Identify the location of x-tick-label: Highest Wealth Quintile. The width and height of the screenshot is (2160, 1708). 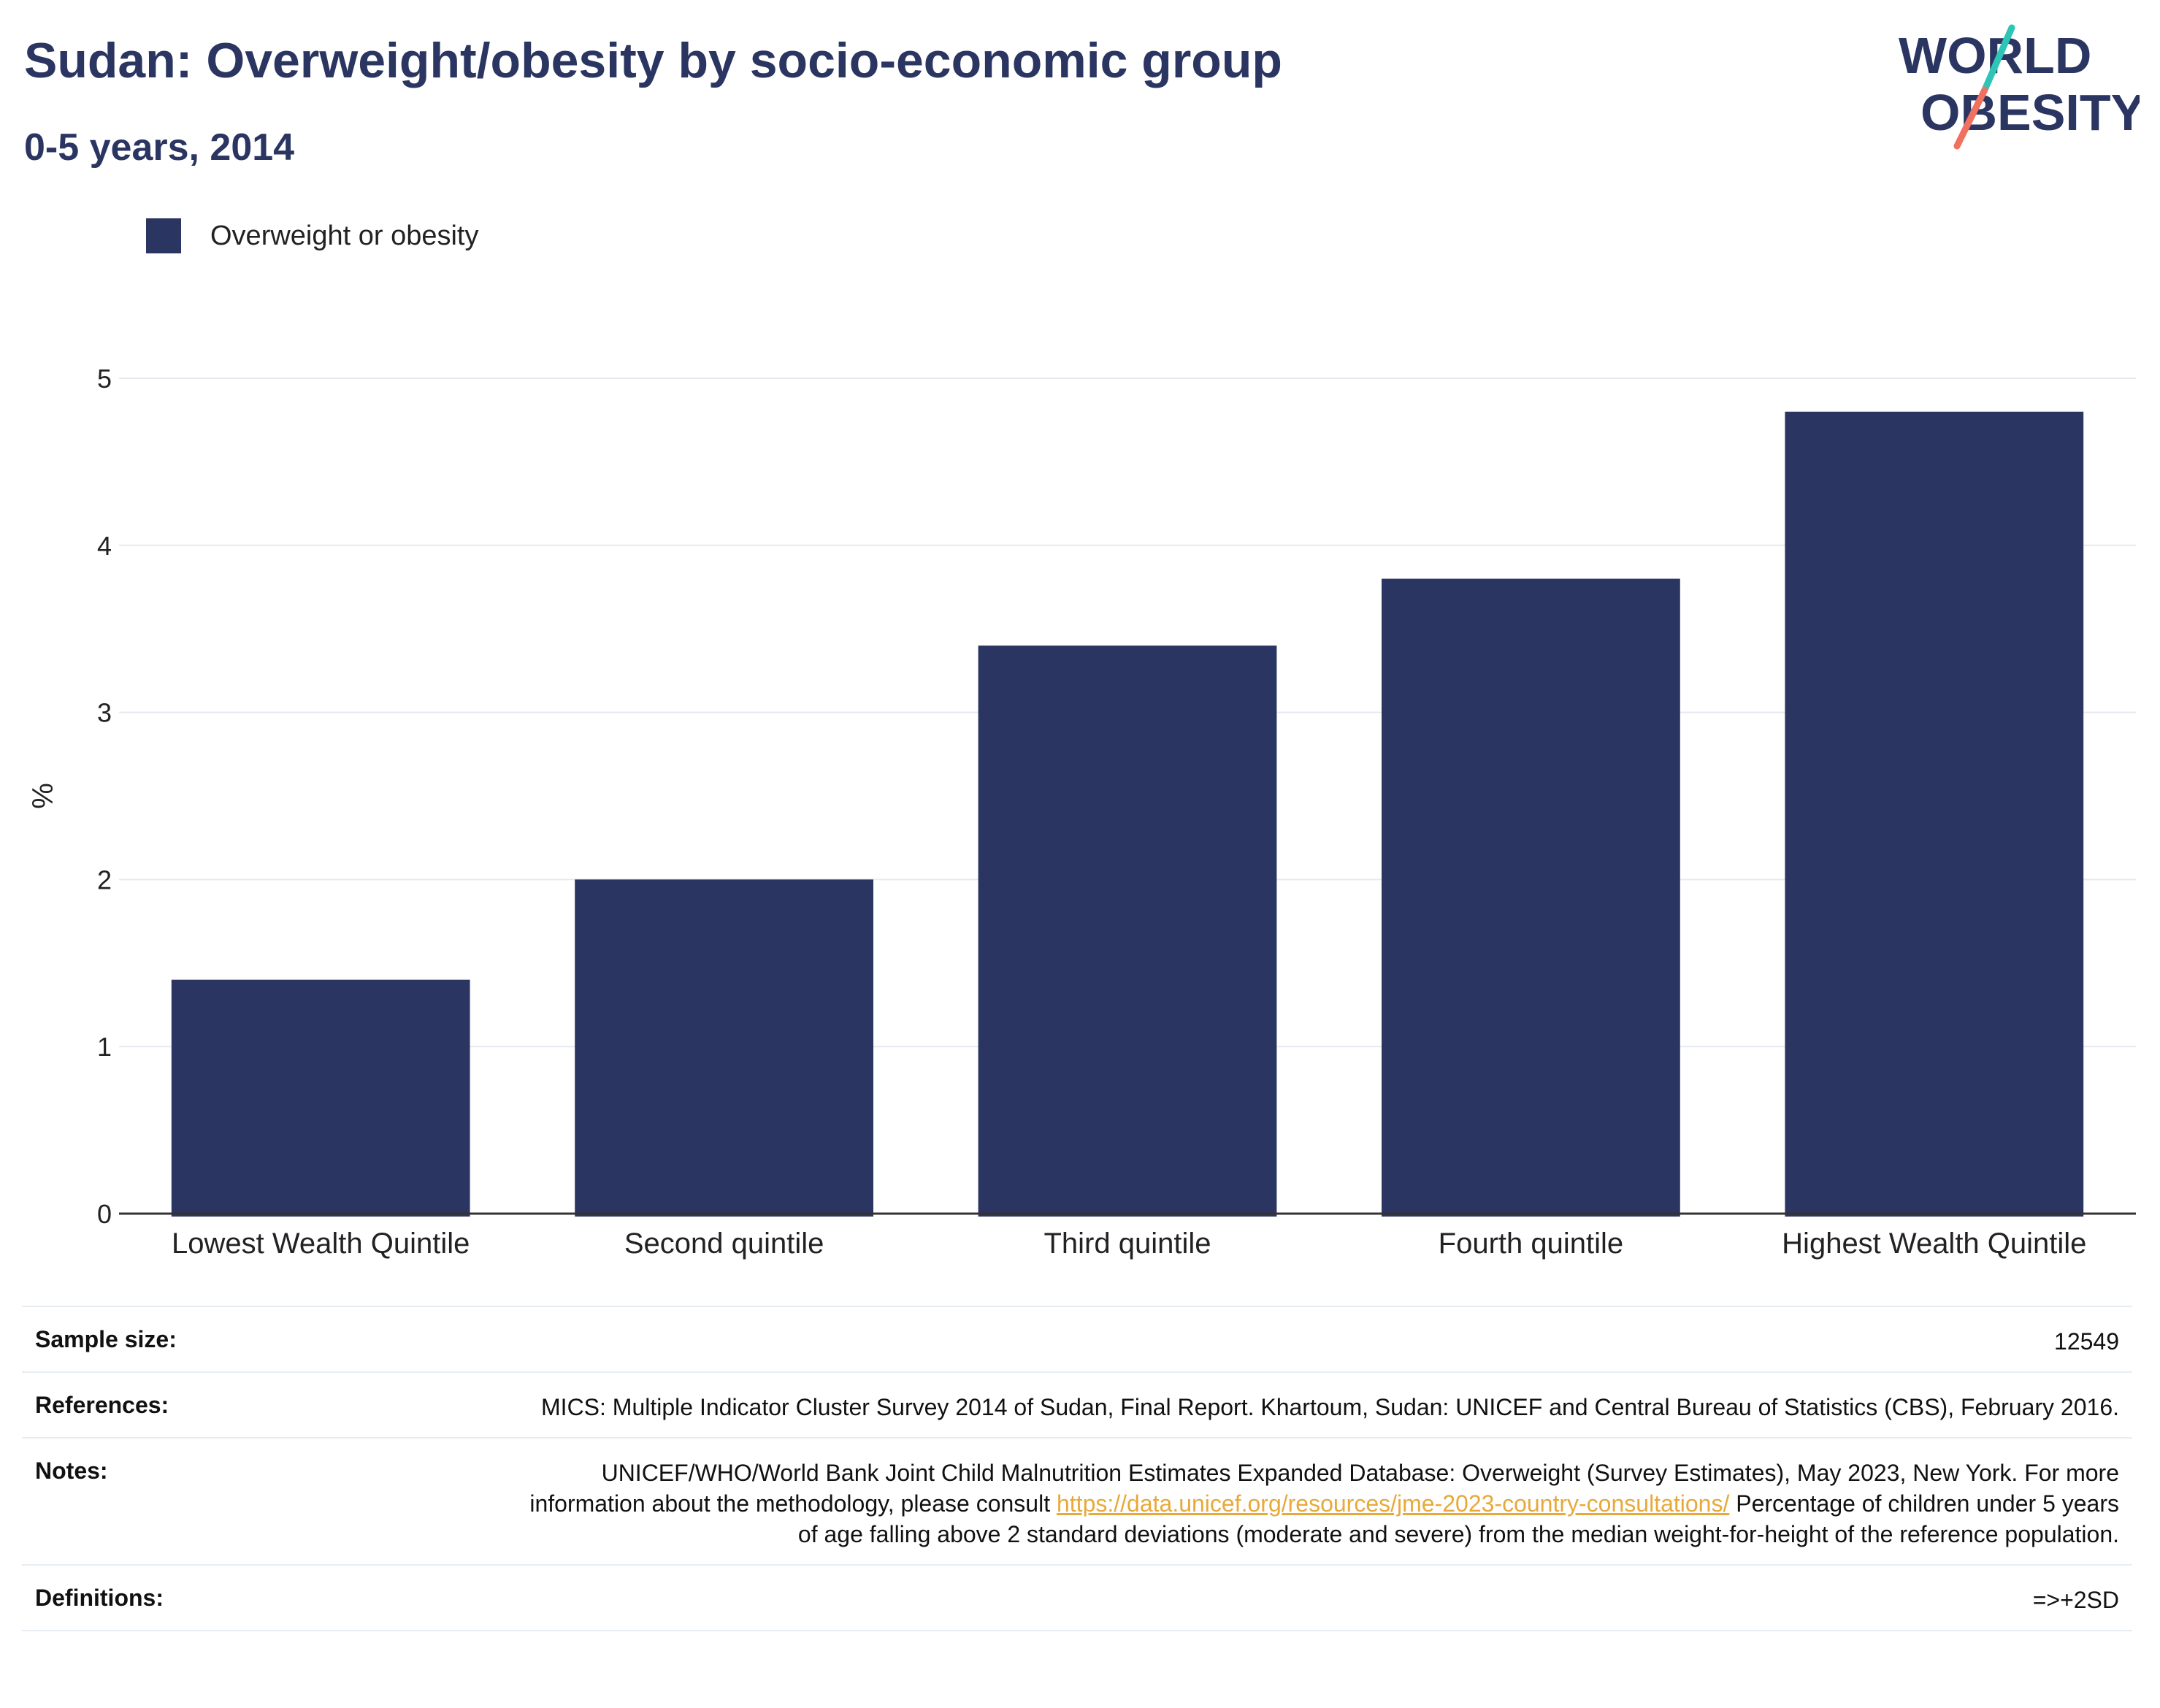
(1934, 1244).